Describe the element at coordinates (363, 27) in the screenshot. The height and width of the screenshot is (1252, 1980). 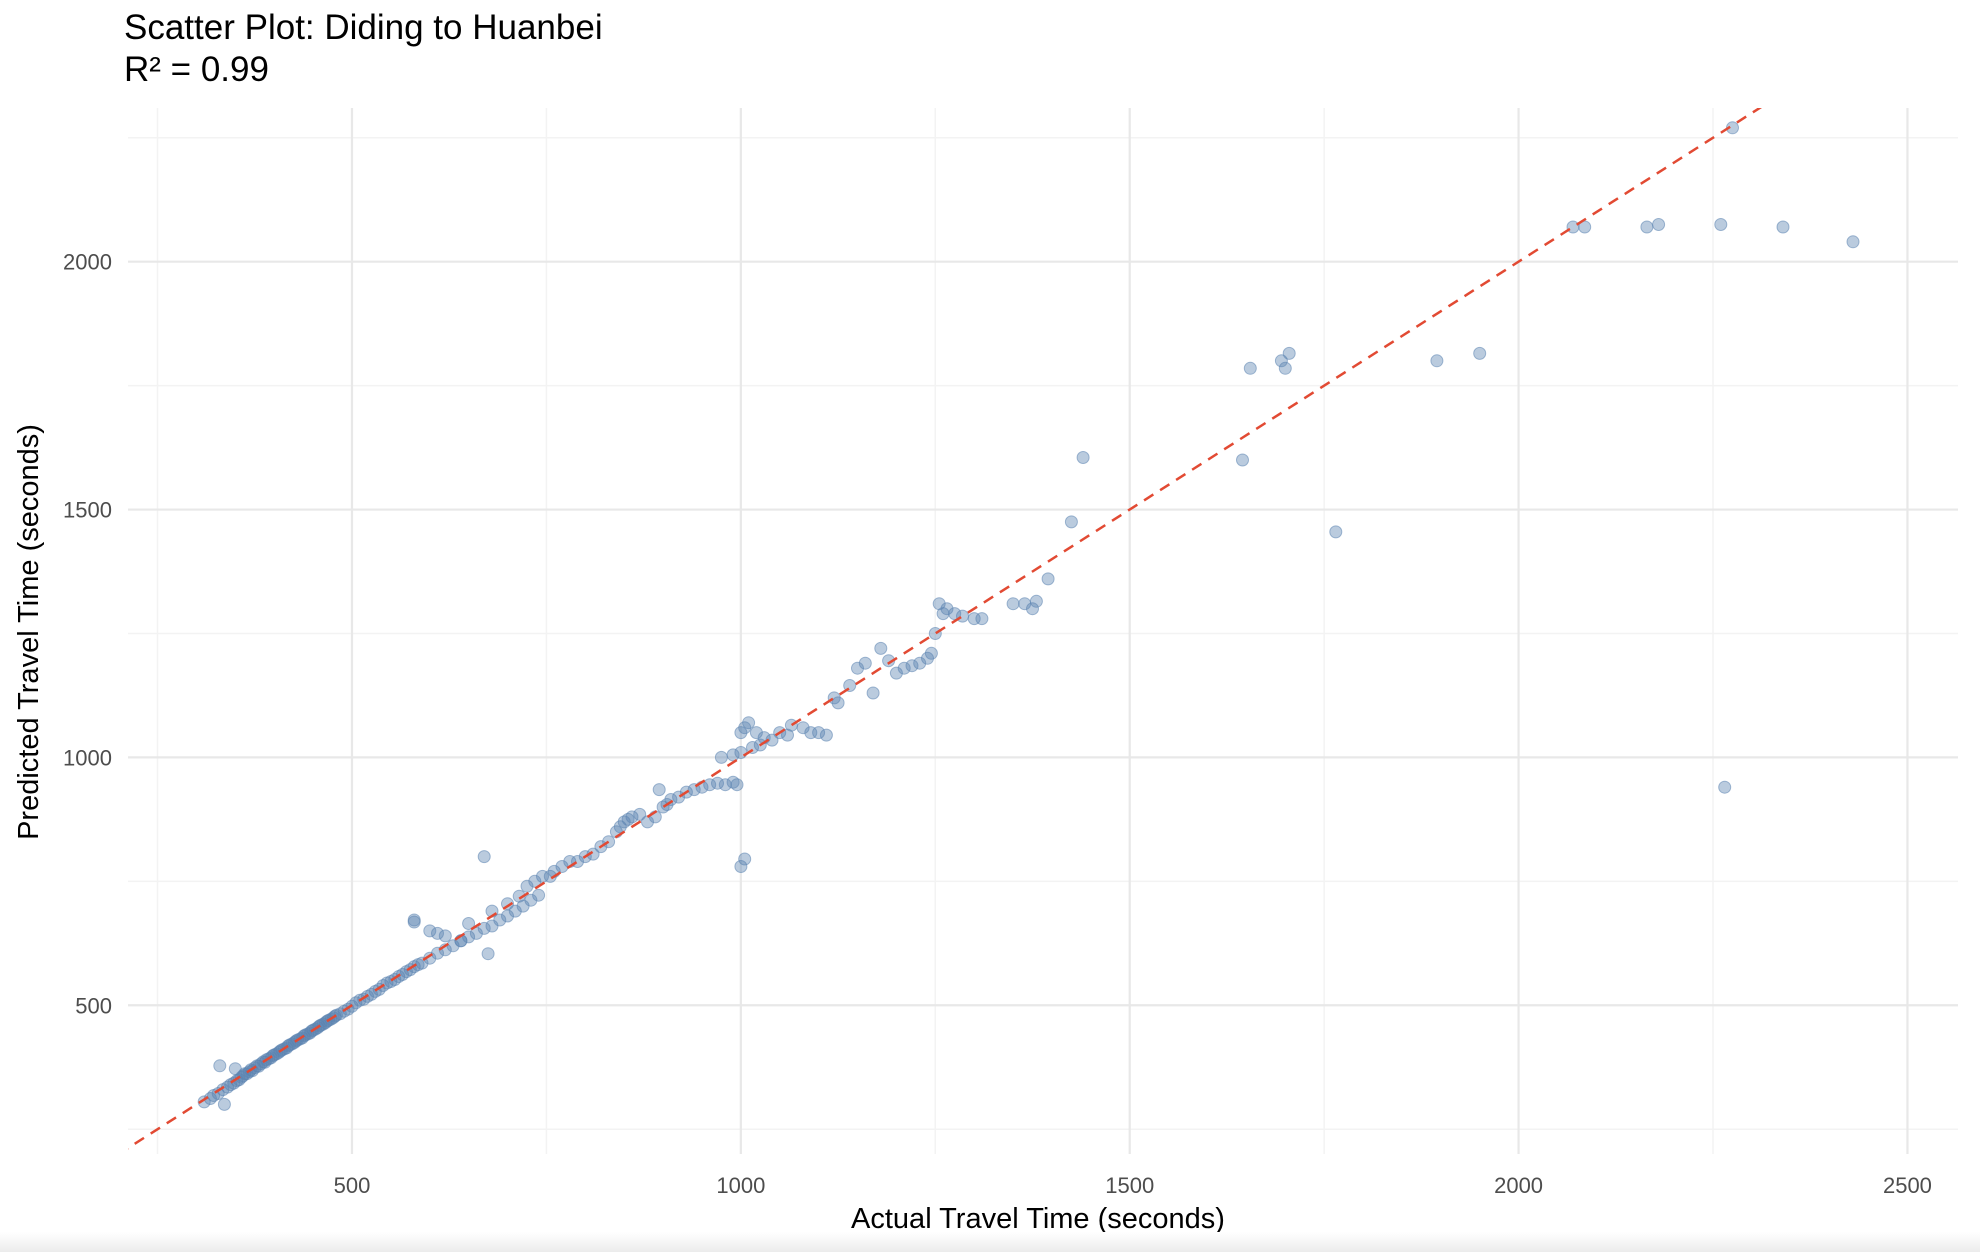
I see `chart-title: Scatter Plot: Diding to Huanbei` at that location.